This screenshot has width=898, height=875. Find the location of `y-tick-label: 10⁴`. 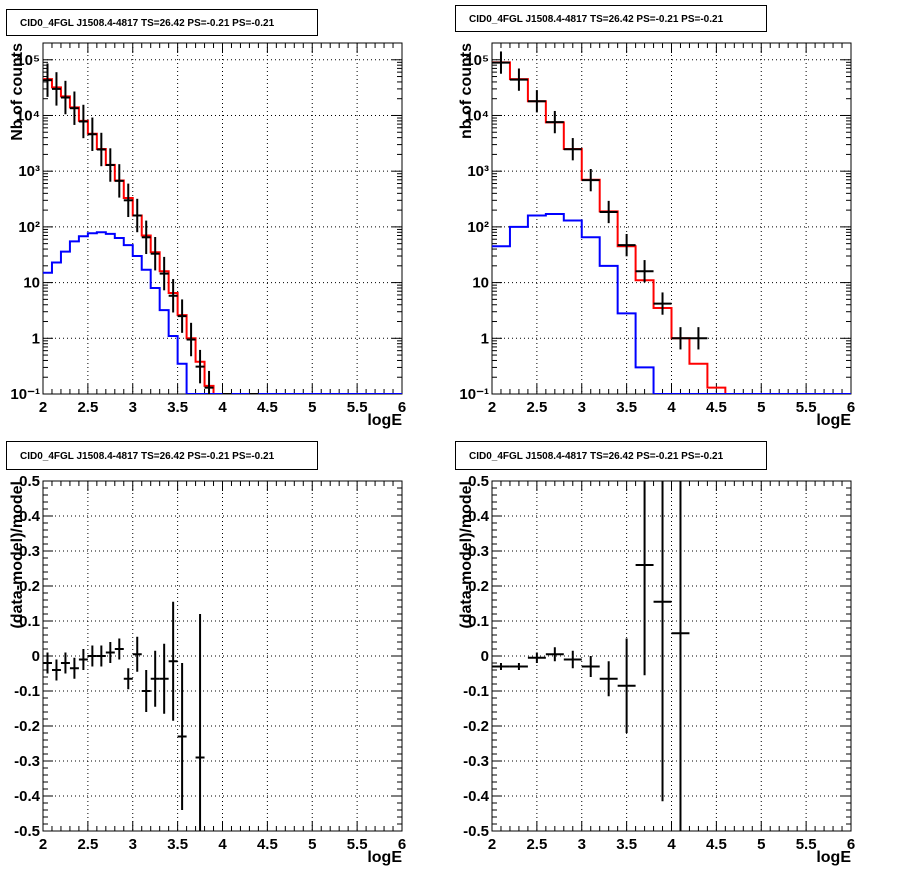

y-tick-label: 10⁴ is located at coordinates (28, 115).